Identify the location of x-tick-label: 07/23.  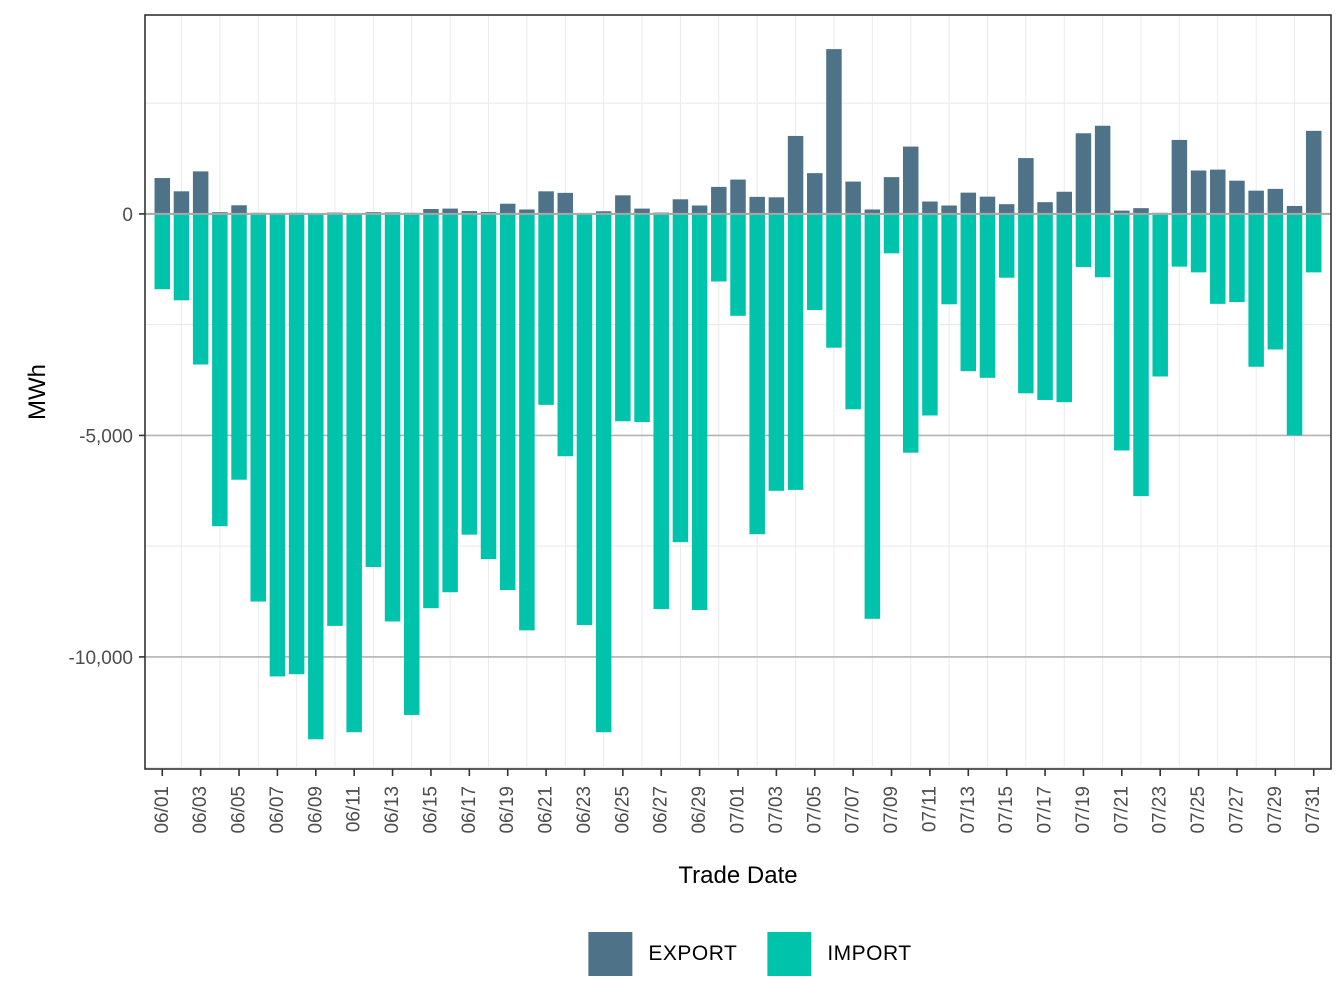
(1160, 810).